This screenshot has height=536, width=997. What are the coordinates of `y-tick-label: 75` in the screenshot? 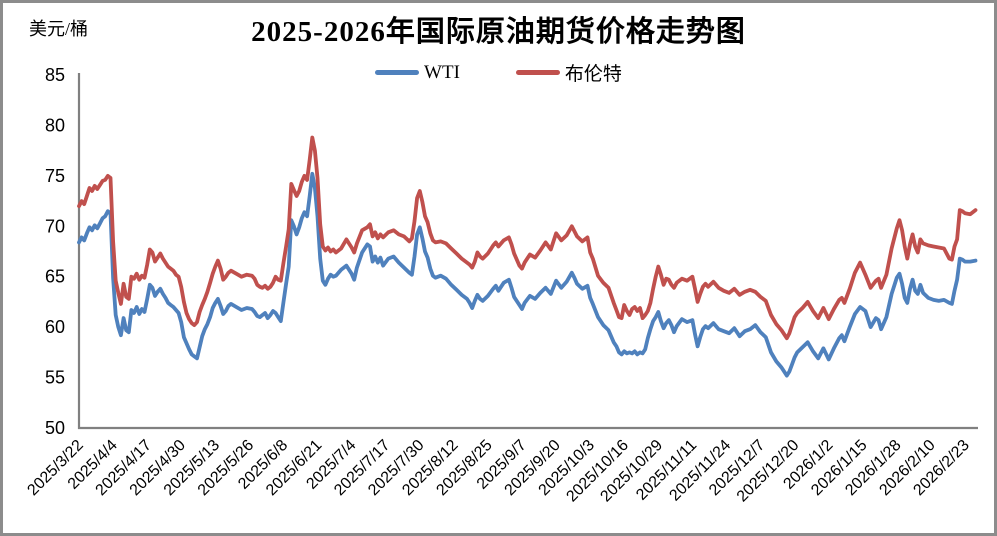 It's located at (55, 176).